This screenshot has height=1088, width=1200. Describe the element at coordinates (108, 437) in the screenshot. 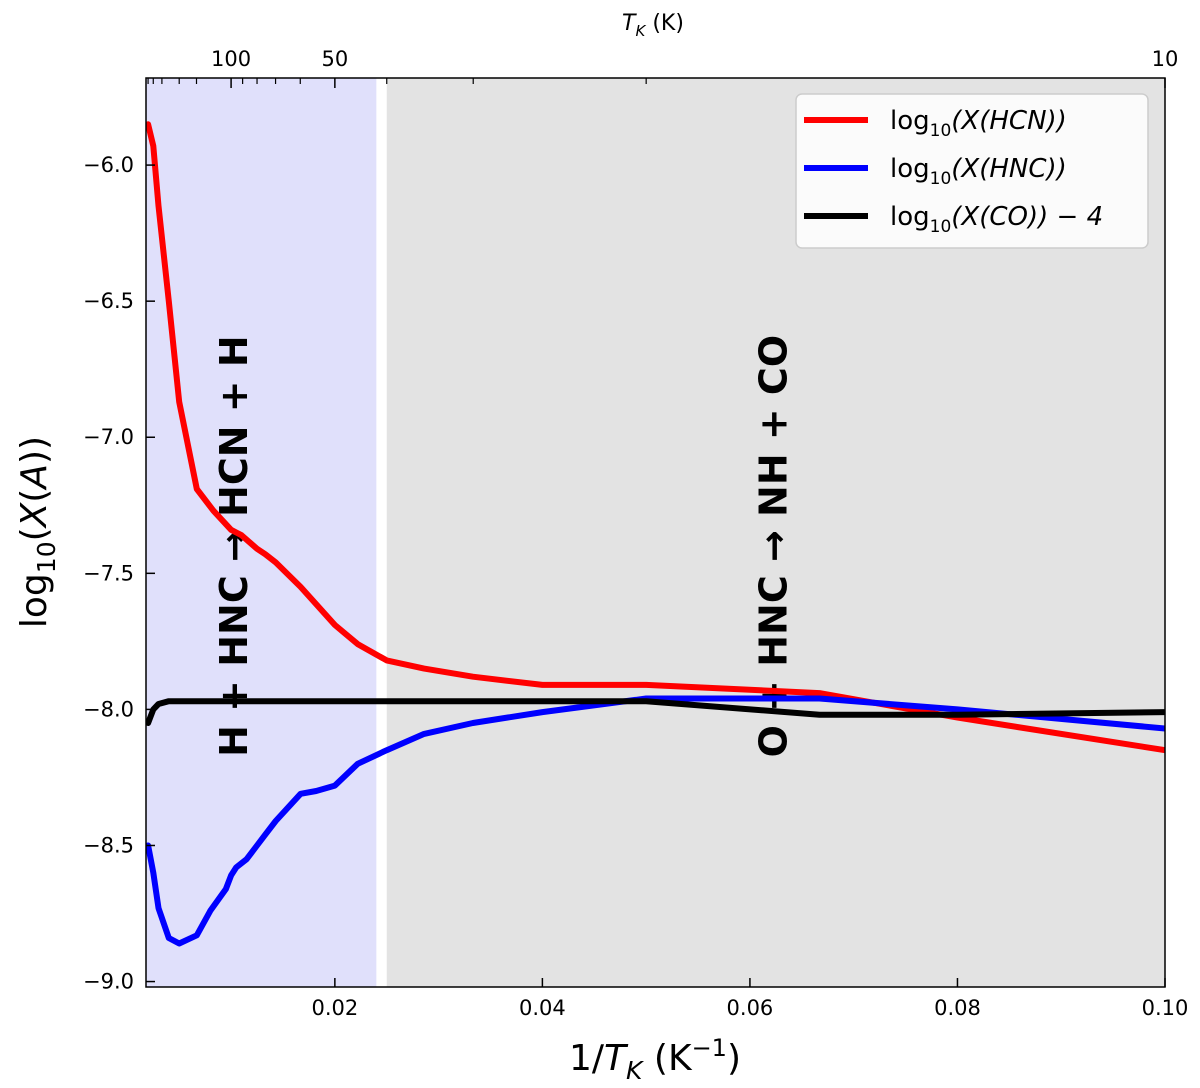

I see `y-tick-label: −7.0` at that location.